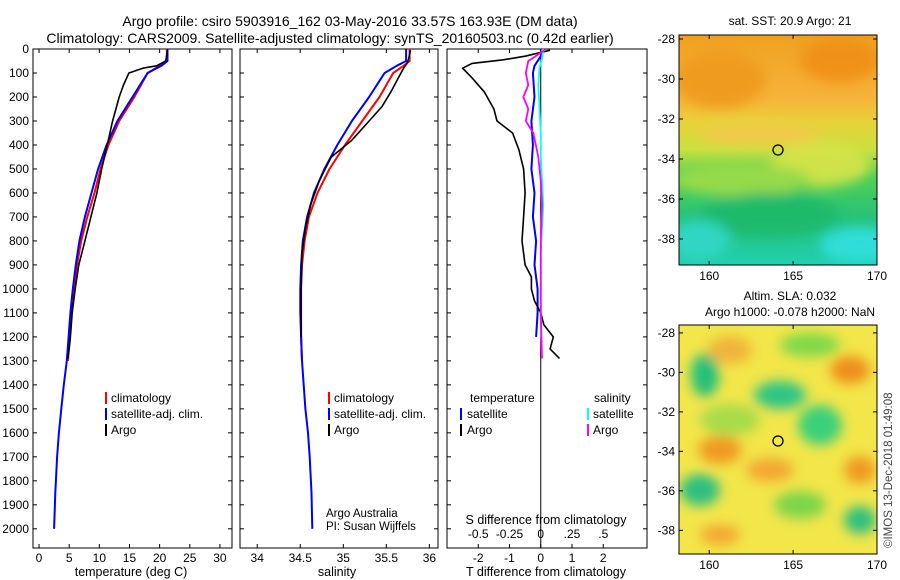  Describe the element at coordinates (16, 313) in the screenshot. I see `y-tick-label: 1100` at that location.